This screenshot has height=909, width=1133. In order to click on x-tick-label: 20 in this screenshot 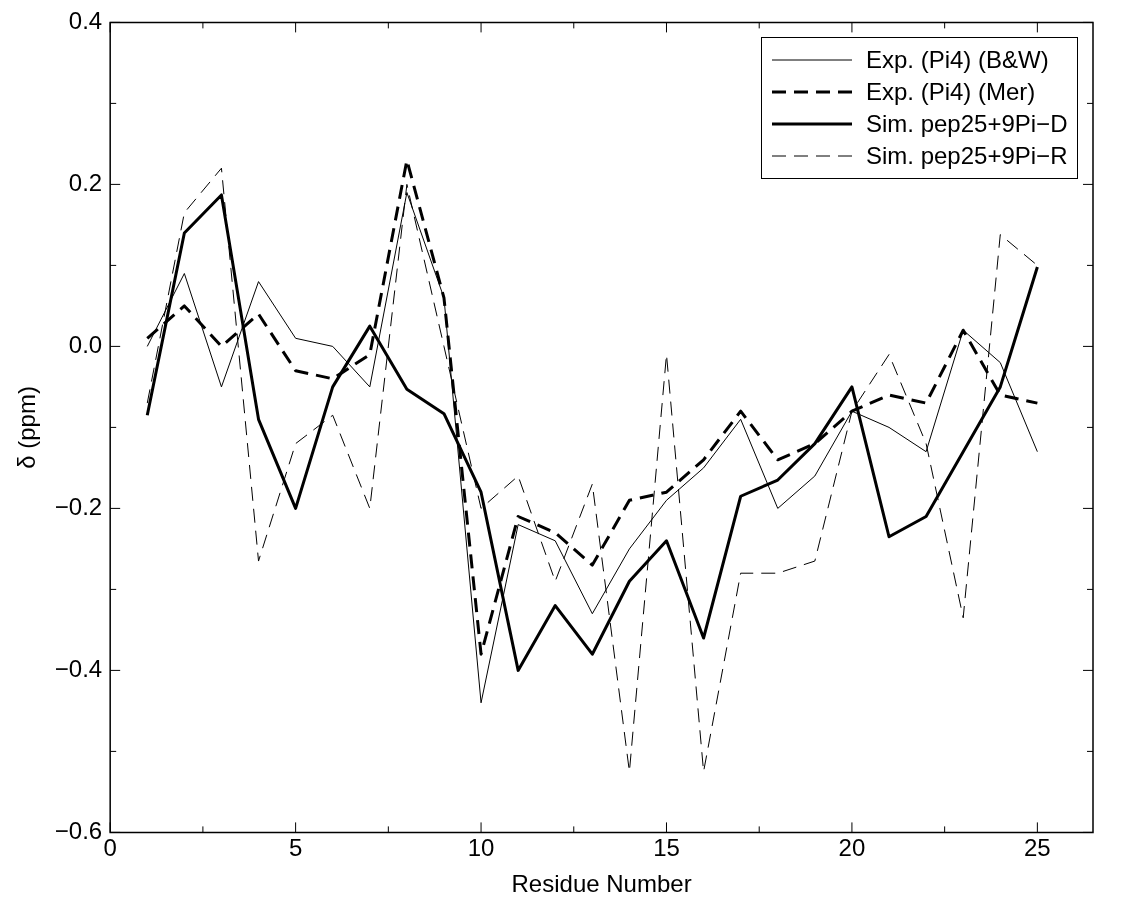, I will do `click(852, 848)`.